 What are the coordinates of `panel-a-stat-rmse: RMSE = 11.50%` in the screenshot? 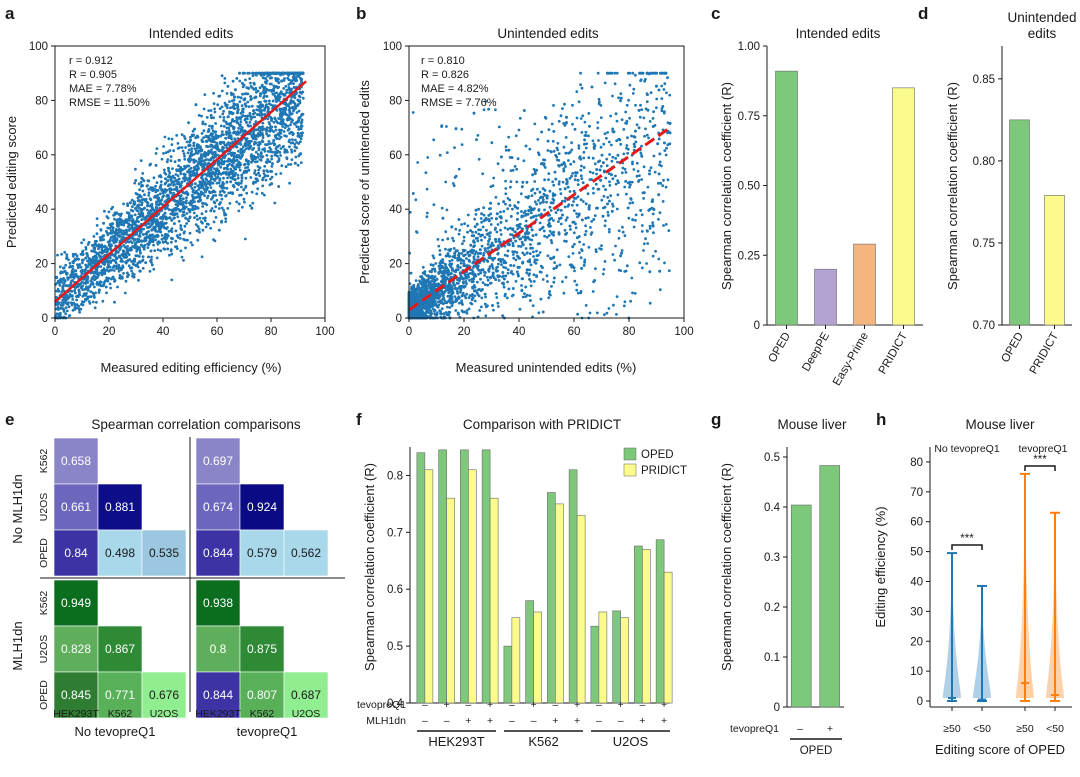 It's located at (109, 103).